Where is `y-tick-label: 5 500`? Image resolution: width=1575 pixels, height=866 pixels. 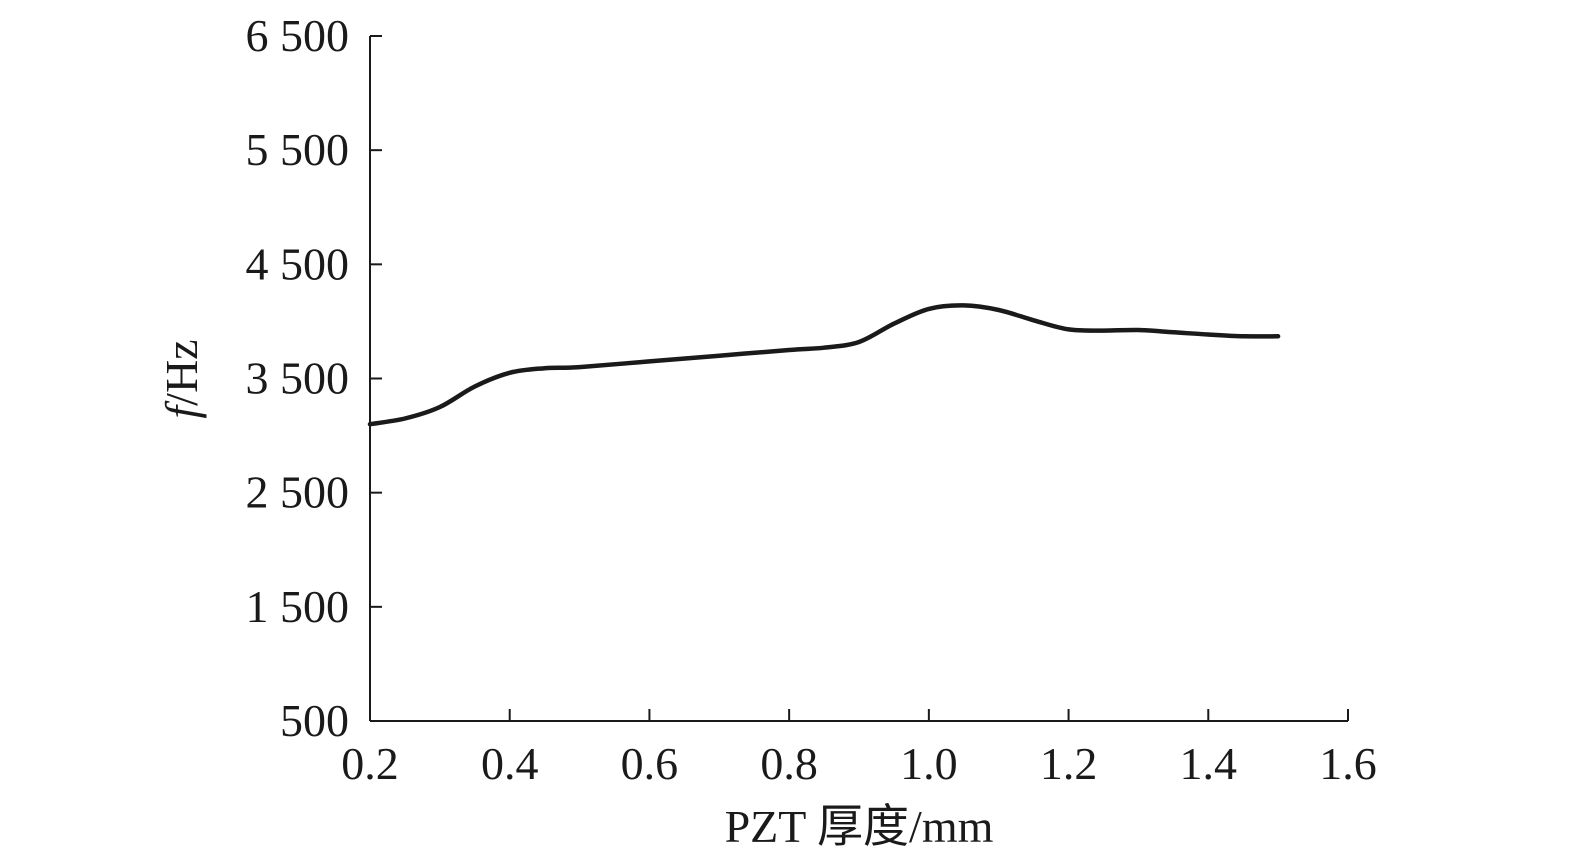 y-tick-label: 5 500 is located at coordinates (298, 149).